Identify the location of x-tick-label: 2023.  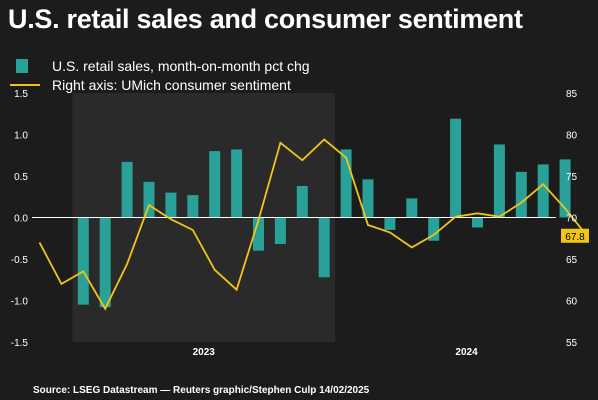
(204, 352).